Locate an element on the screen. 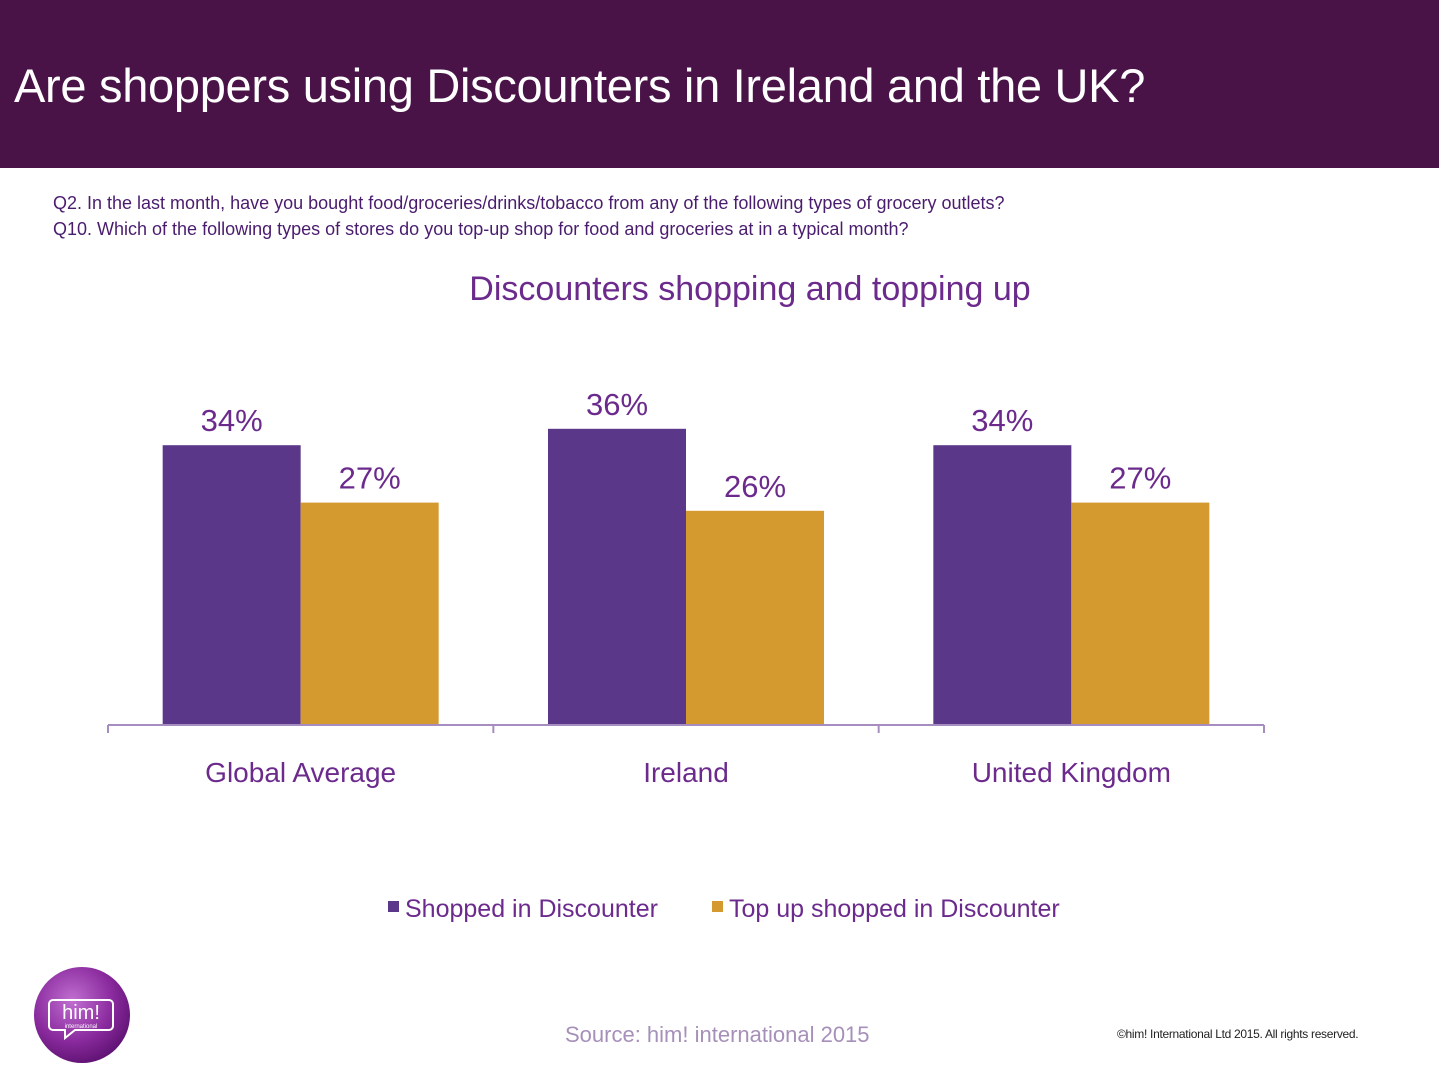  x-tick-label: United Kingdom is located at coordinates (1071, 772).